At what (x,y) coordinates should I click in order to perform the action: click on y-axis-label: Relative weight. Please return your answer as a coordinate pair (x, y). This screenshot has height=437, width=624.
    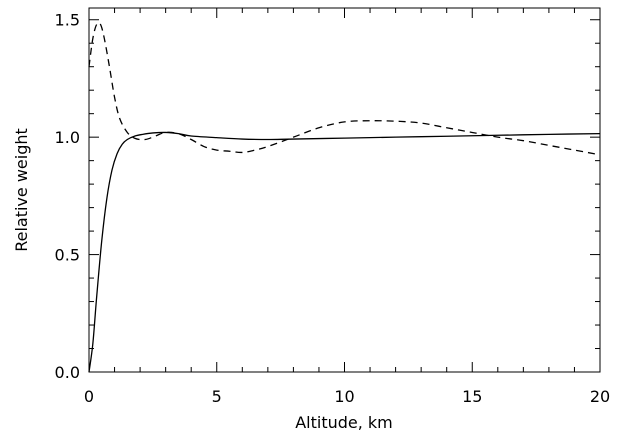
    Looking at the image, I should click on (21, 190).